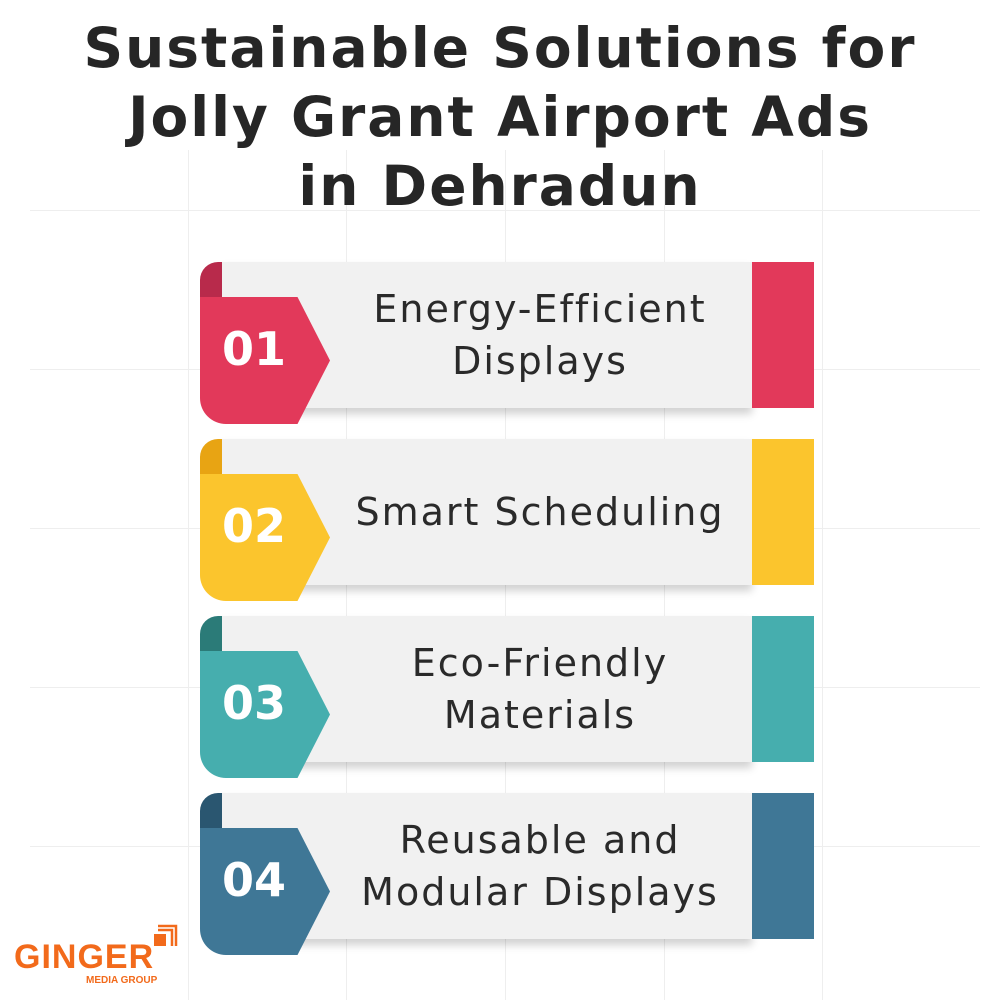 The image size is (1000, 1000). I want to click on step-item: 01 Energy-Efficient Displays, so click(507, 343).